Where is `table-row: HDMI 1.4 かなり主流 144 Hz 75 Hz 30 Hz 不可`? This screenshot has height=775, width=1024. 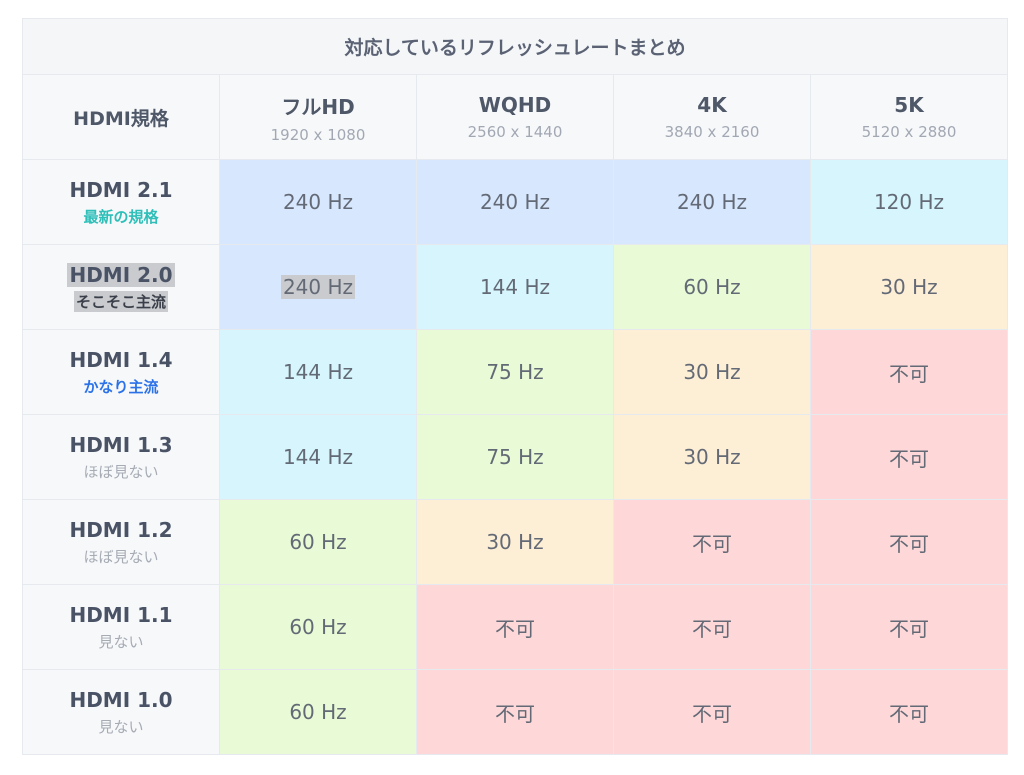 table-row: HDMI 1.4 かなり主流 144 Hz 75 Hz 30 Hz 不可 is located at coordinates (515, 372).